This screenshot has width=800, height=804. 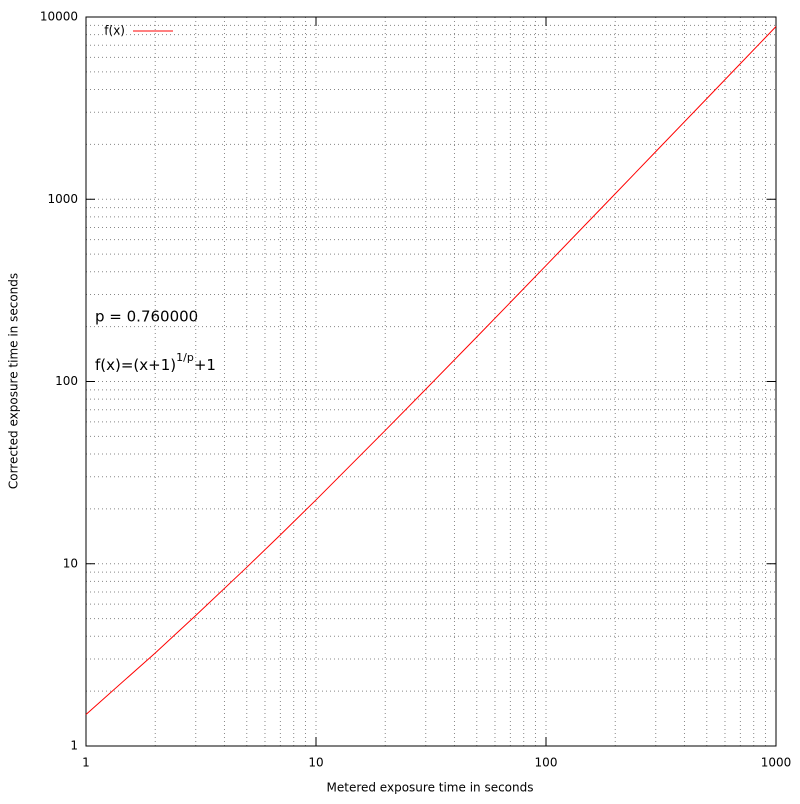 I want to click on legend-label: f(x), so click(x=114, y=31).